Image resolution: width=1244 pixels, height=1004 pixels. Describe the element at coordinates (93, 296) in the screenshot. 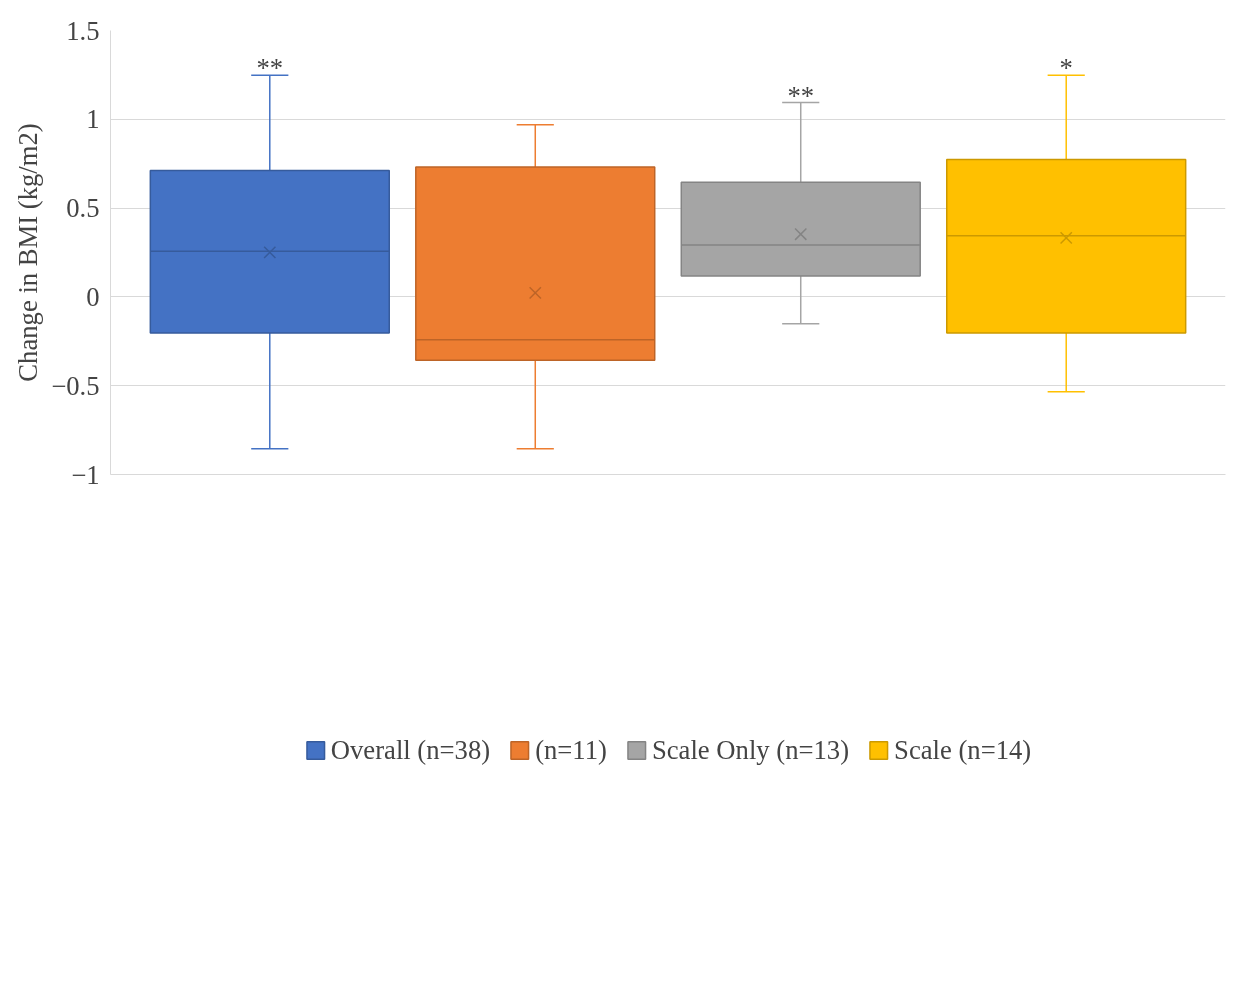

I see `y-tick-label: 0` at that location.